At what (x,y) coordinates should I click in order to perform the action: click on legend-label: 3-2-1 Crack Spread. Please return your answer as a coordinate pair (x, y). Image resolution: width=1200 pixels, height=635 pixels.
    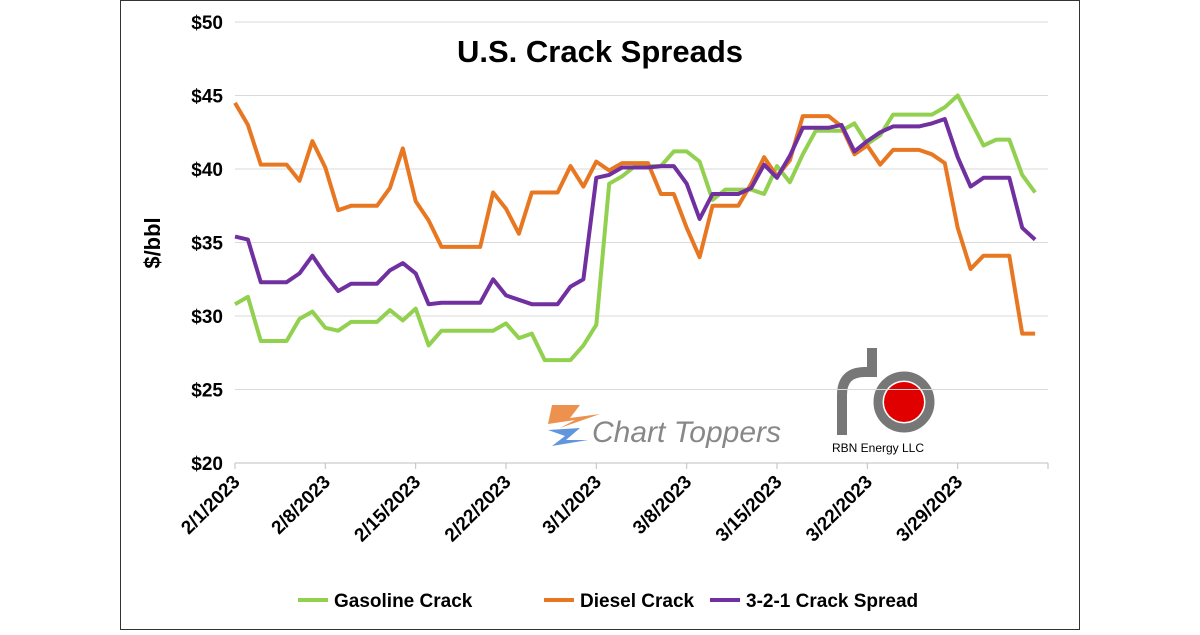
    Looking at the image, I should click on (832, 601).